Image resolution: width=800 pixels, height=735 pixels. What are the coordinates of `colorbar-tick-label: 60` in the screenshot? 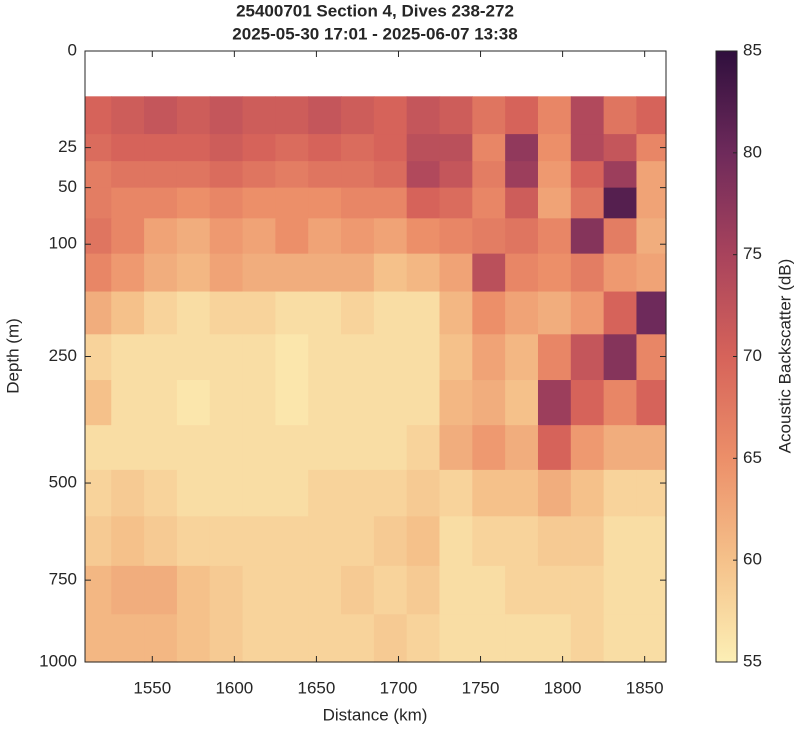 It's located at (752, 559).